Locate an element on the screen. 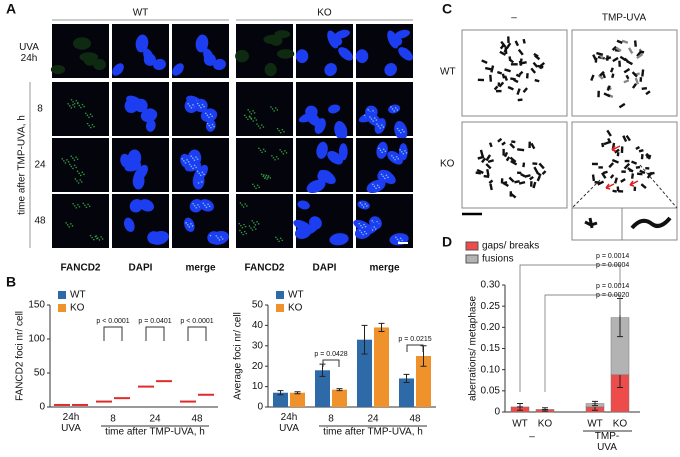  channel-label: DAPI is located at coordinates (141, 268).